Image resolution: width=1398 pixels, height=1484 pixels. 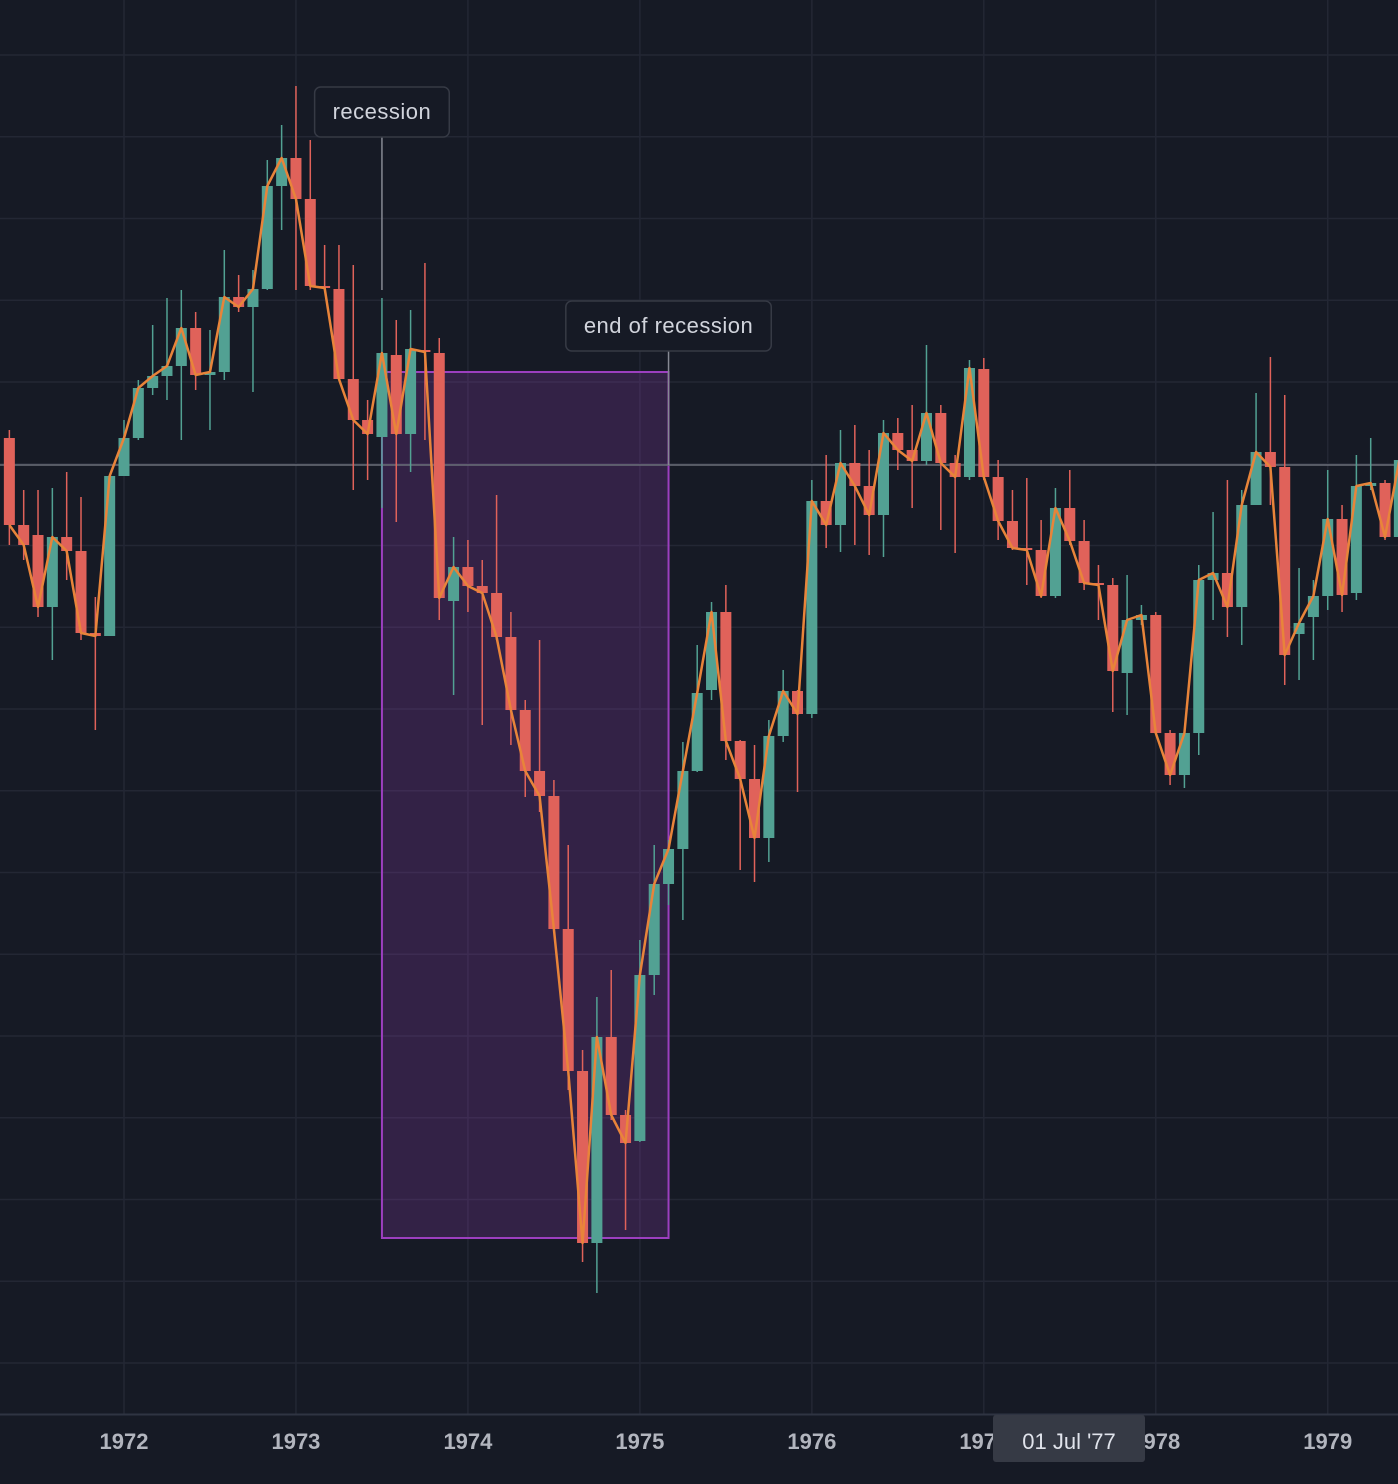 I want to click on x-tick-label: 1972, so click(x=124, y=1441).